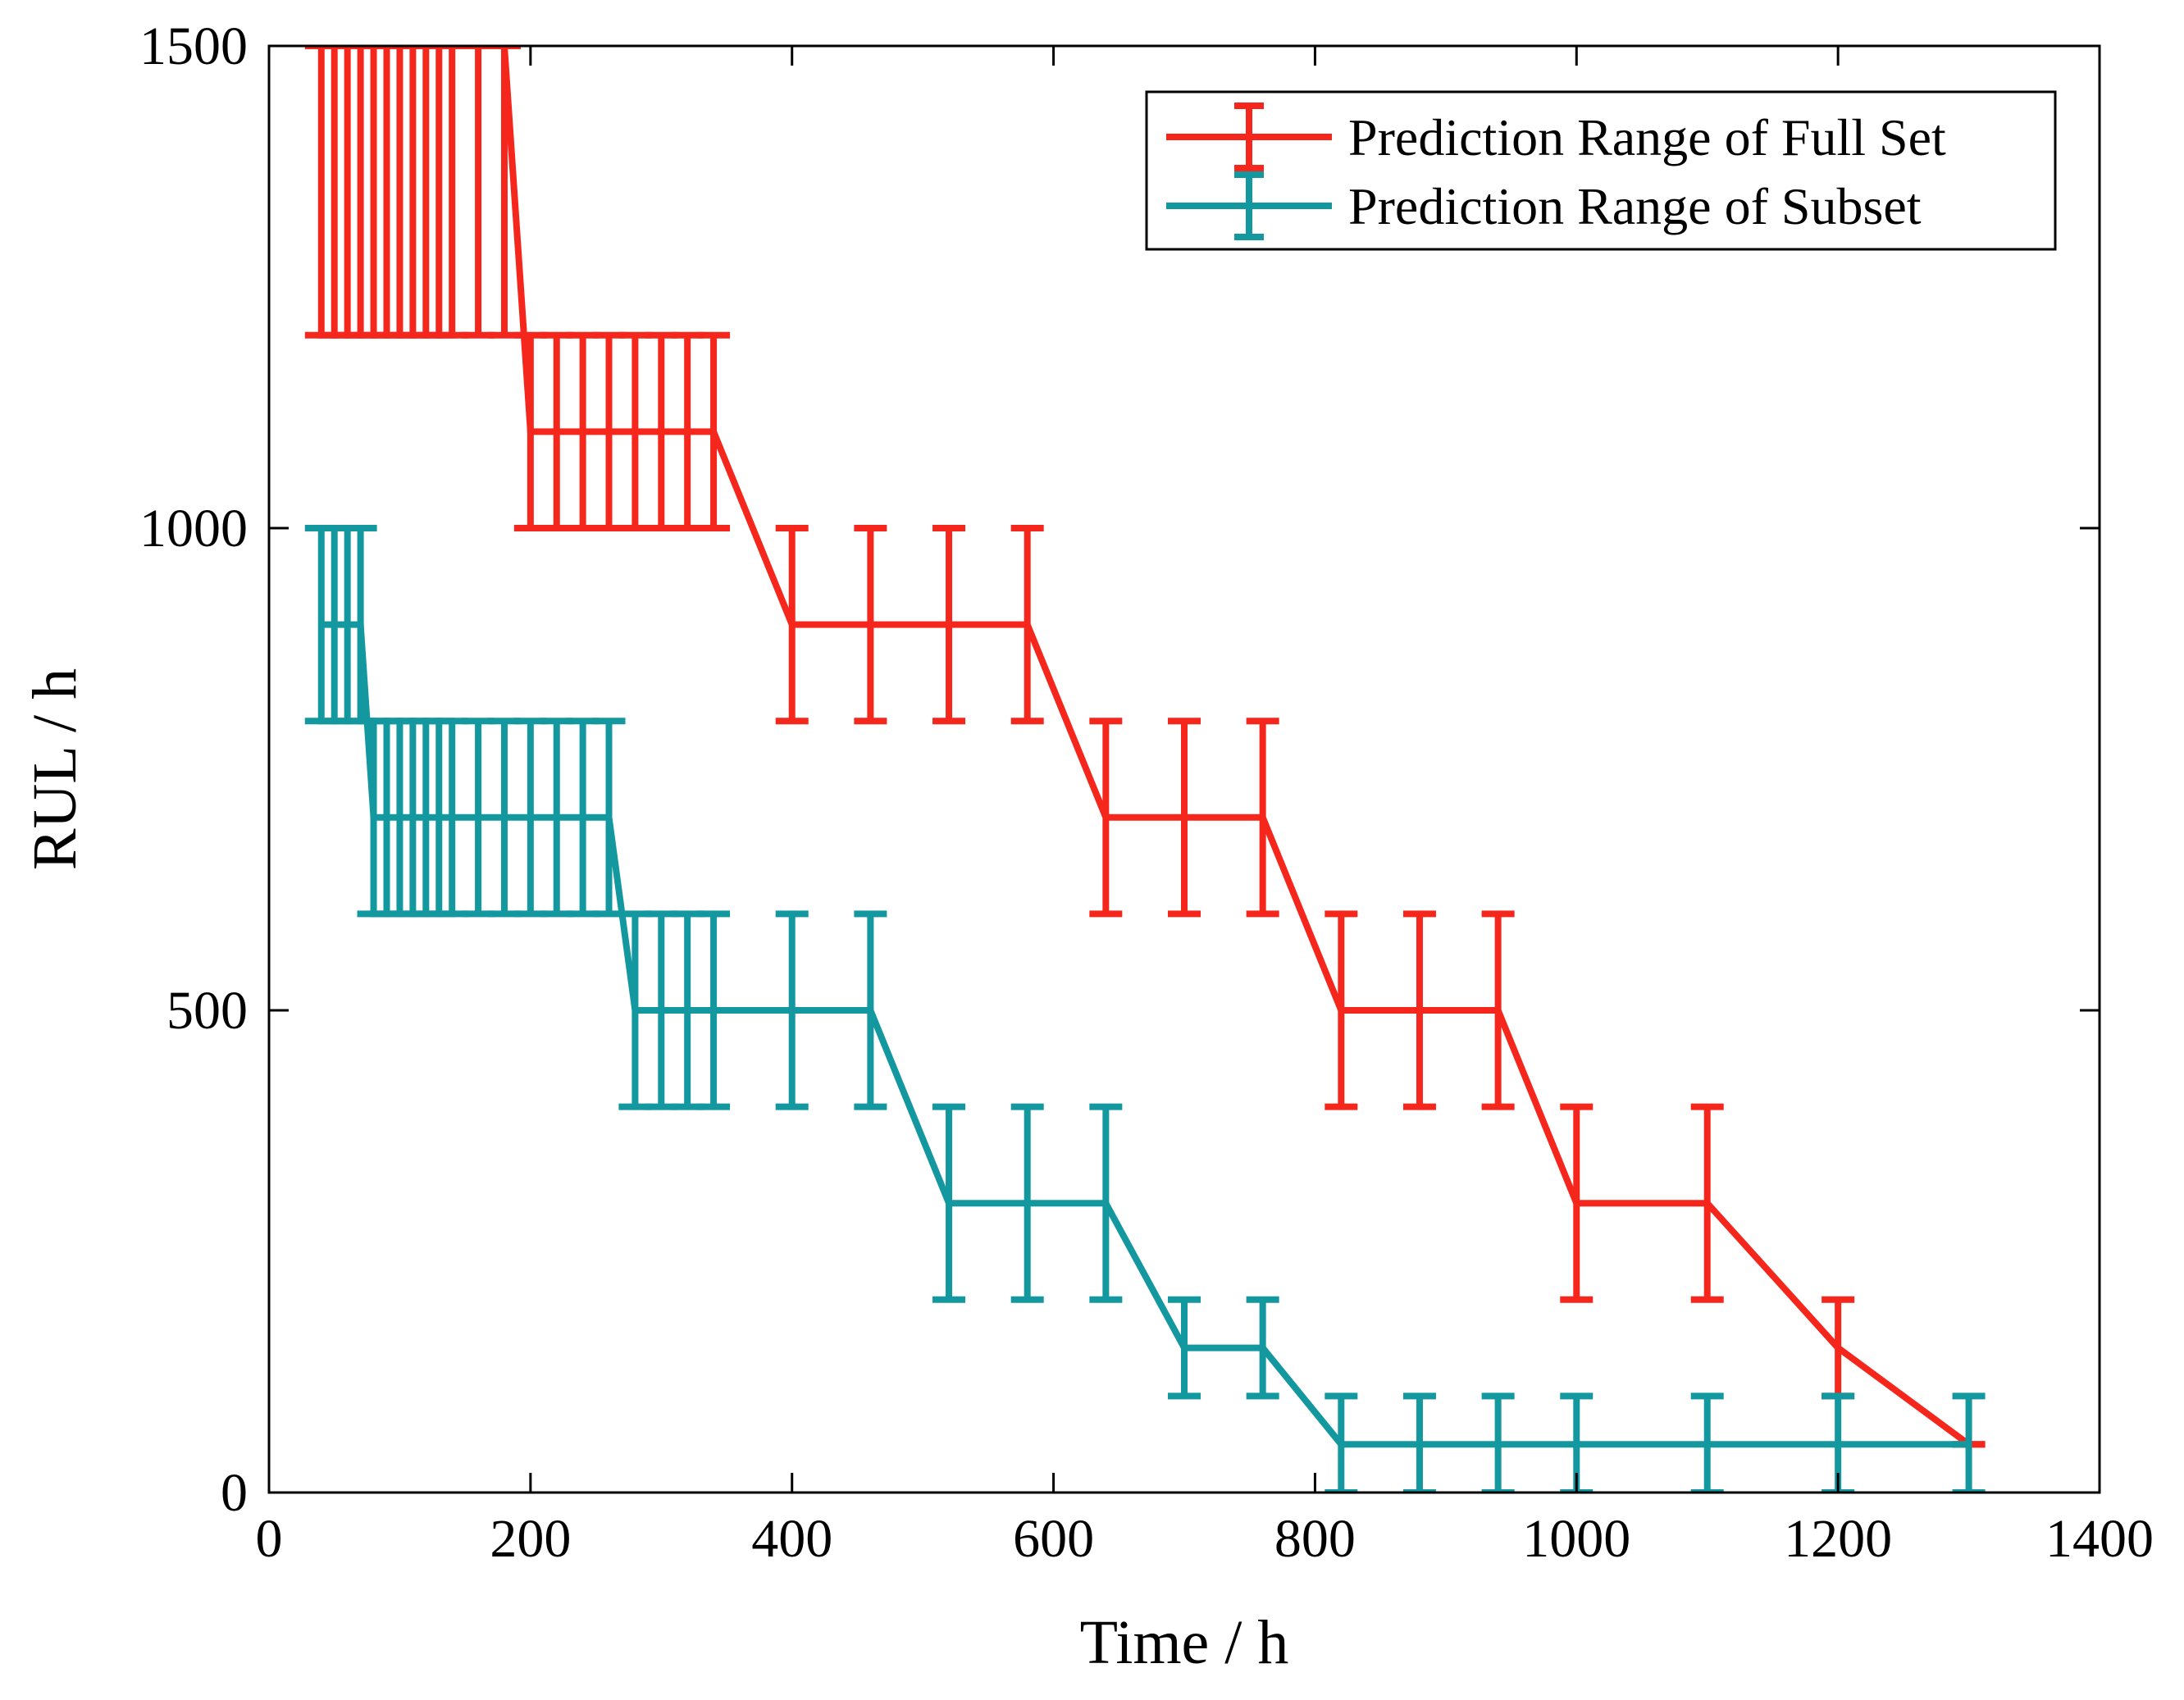 This screenshot has width=2184, height=1700. I want to click on legend-label: Prediction Range of Subset, so click(1635, 206).